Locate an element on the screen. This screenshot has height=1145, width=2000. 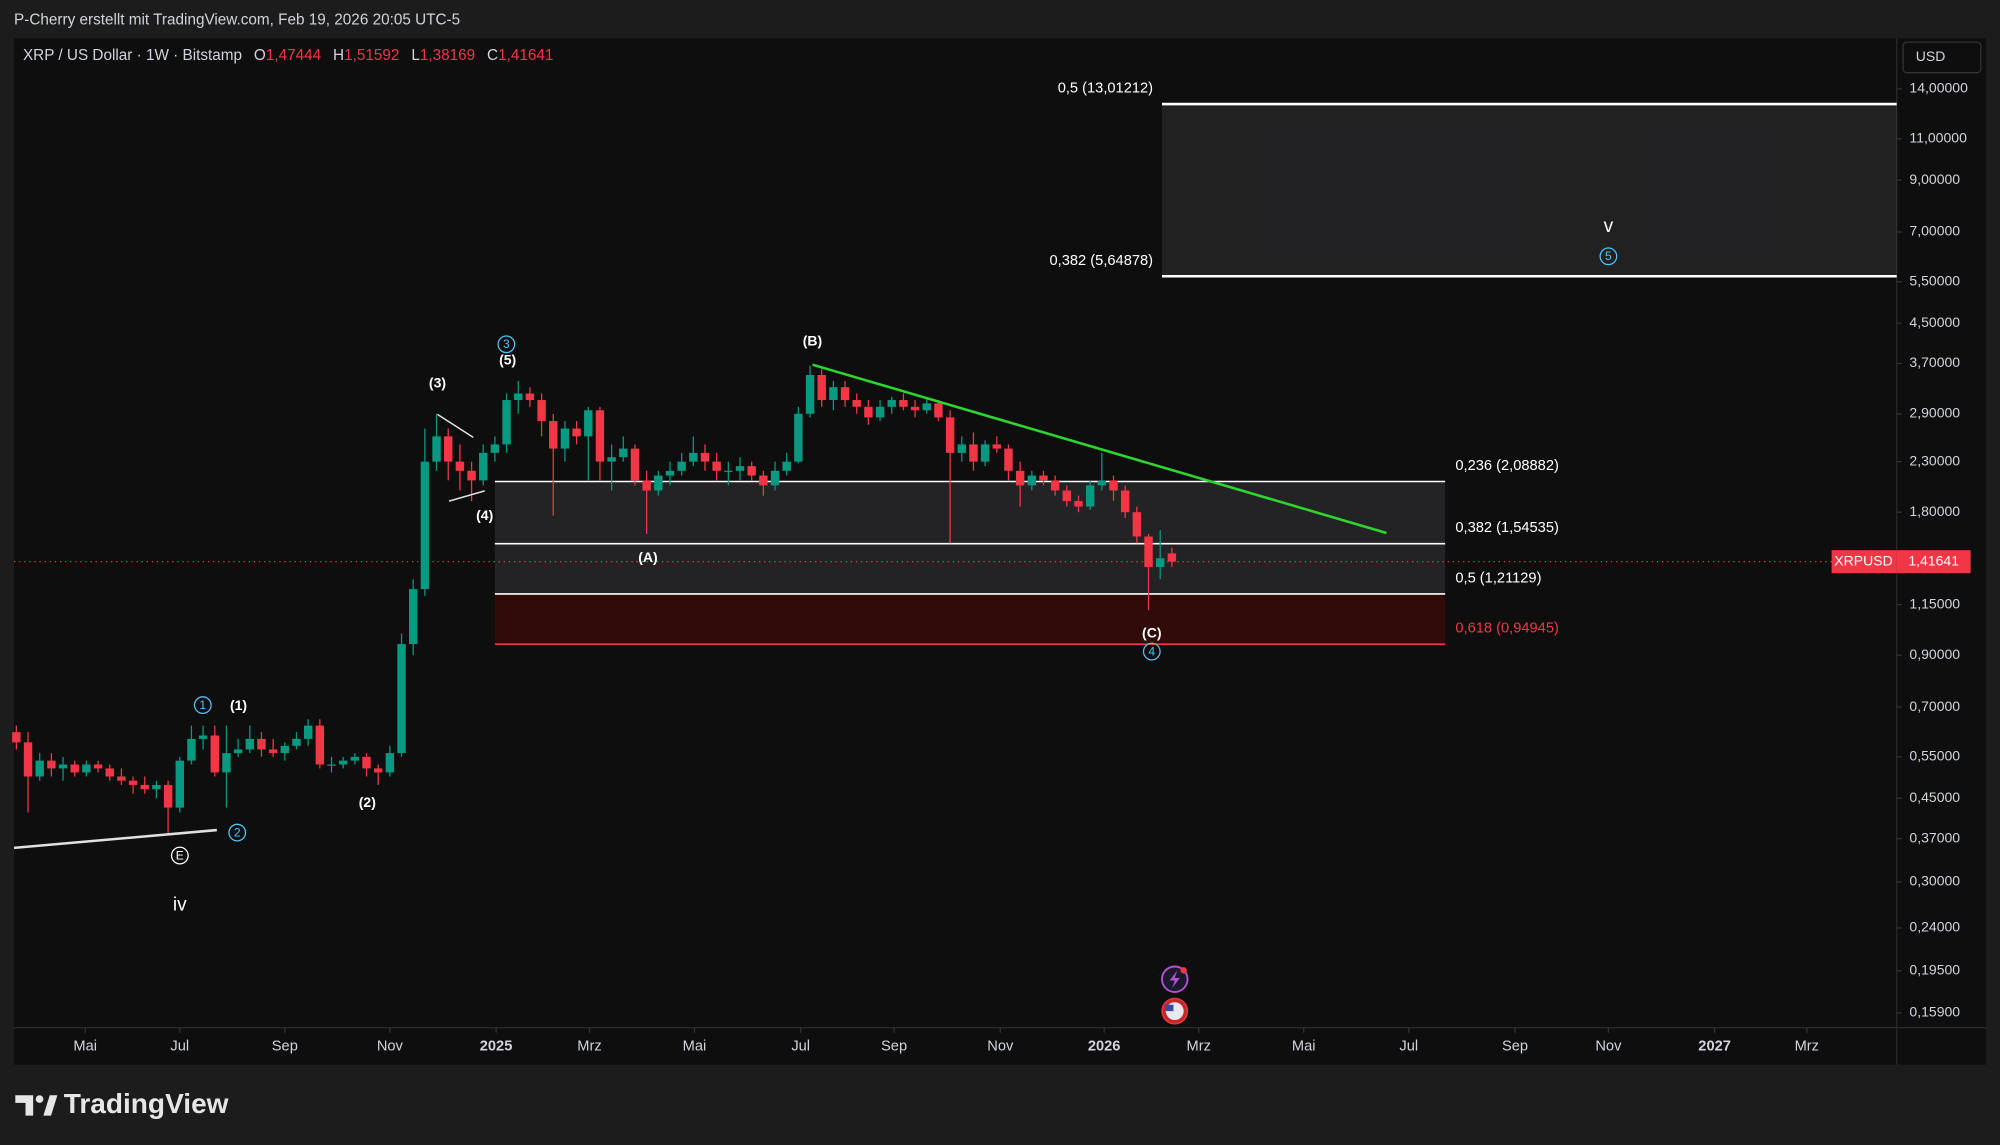
y-tick-label: 3,70000 is located at coordinates (1934, 362).